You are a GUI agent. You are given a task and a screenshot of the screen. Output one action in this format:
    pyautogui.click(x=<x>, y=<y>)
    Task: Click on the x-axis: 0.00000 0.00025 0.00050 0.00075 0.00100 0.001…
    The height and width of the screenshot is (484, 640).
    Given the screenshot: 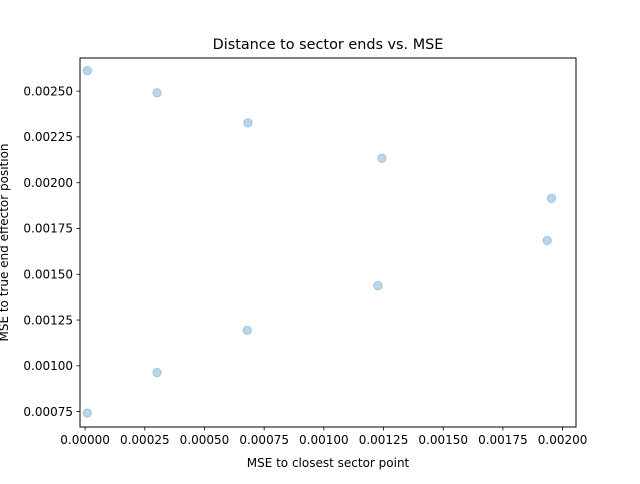 What is the action you would take?
    pyautogui.click(x=323, y=437)
    